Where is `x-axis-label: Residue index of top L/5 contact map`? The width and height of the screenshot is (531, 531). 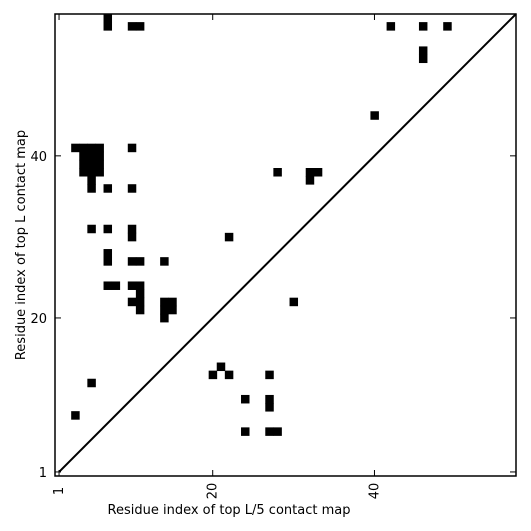 x-axis-label: Residue index of top L/5 contact map is located at coordinates (229, 510).